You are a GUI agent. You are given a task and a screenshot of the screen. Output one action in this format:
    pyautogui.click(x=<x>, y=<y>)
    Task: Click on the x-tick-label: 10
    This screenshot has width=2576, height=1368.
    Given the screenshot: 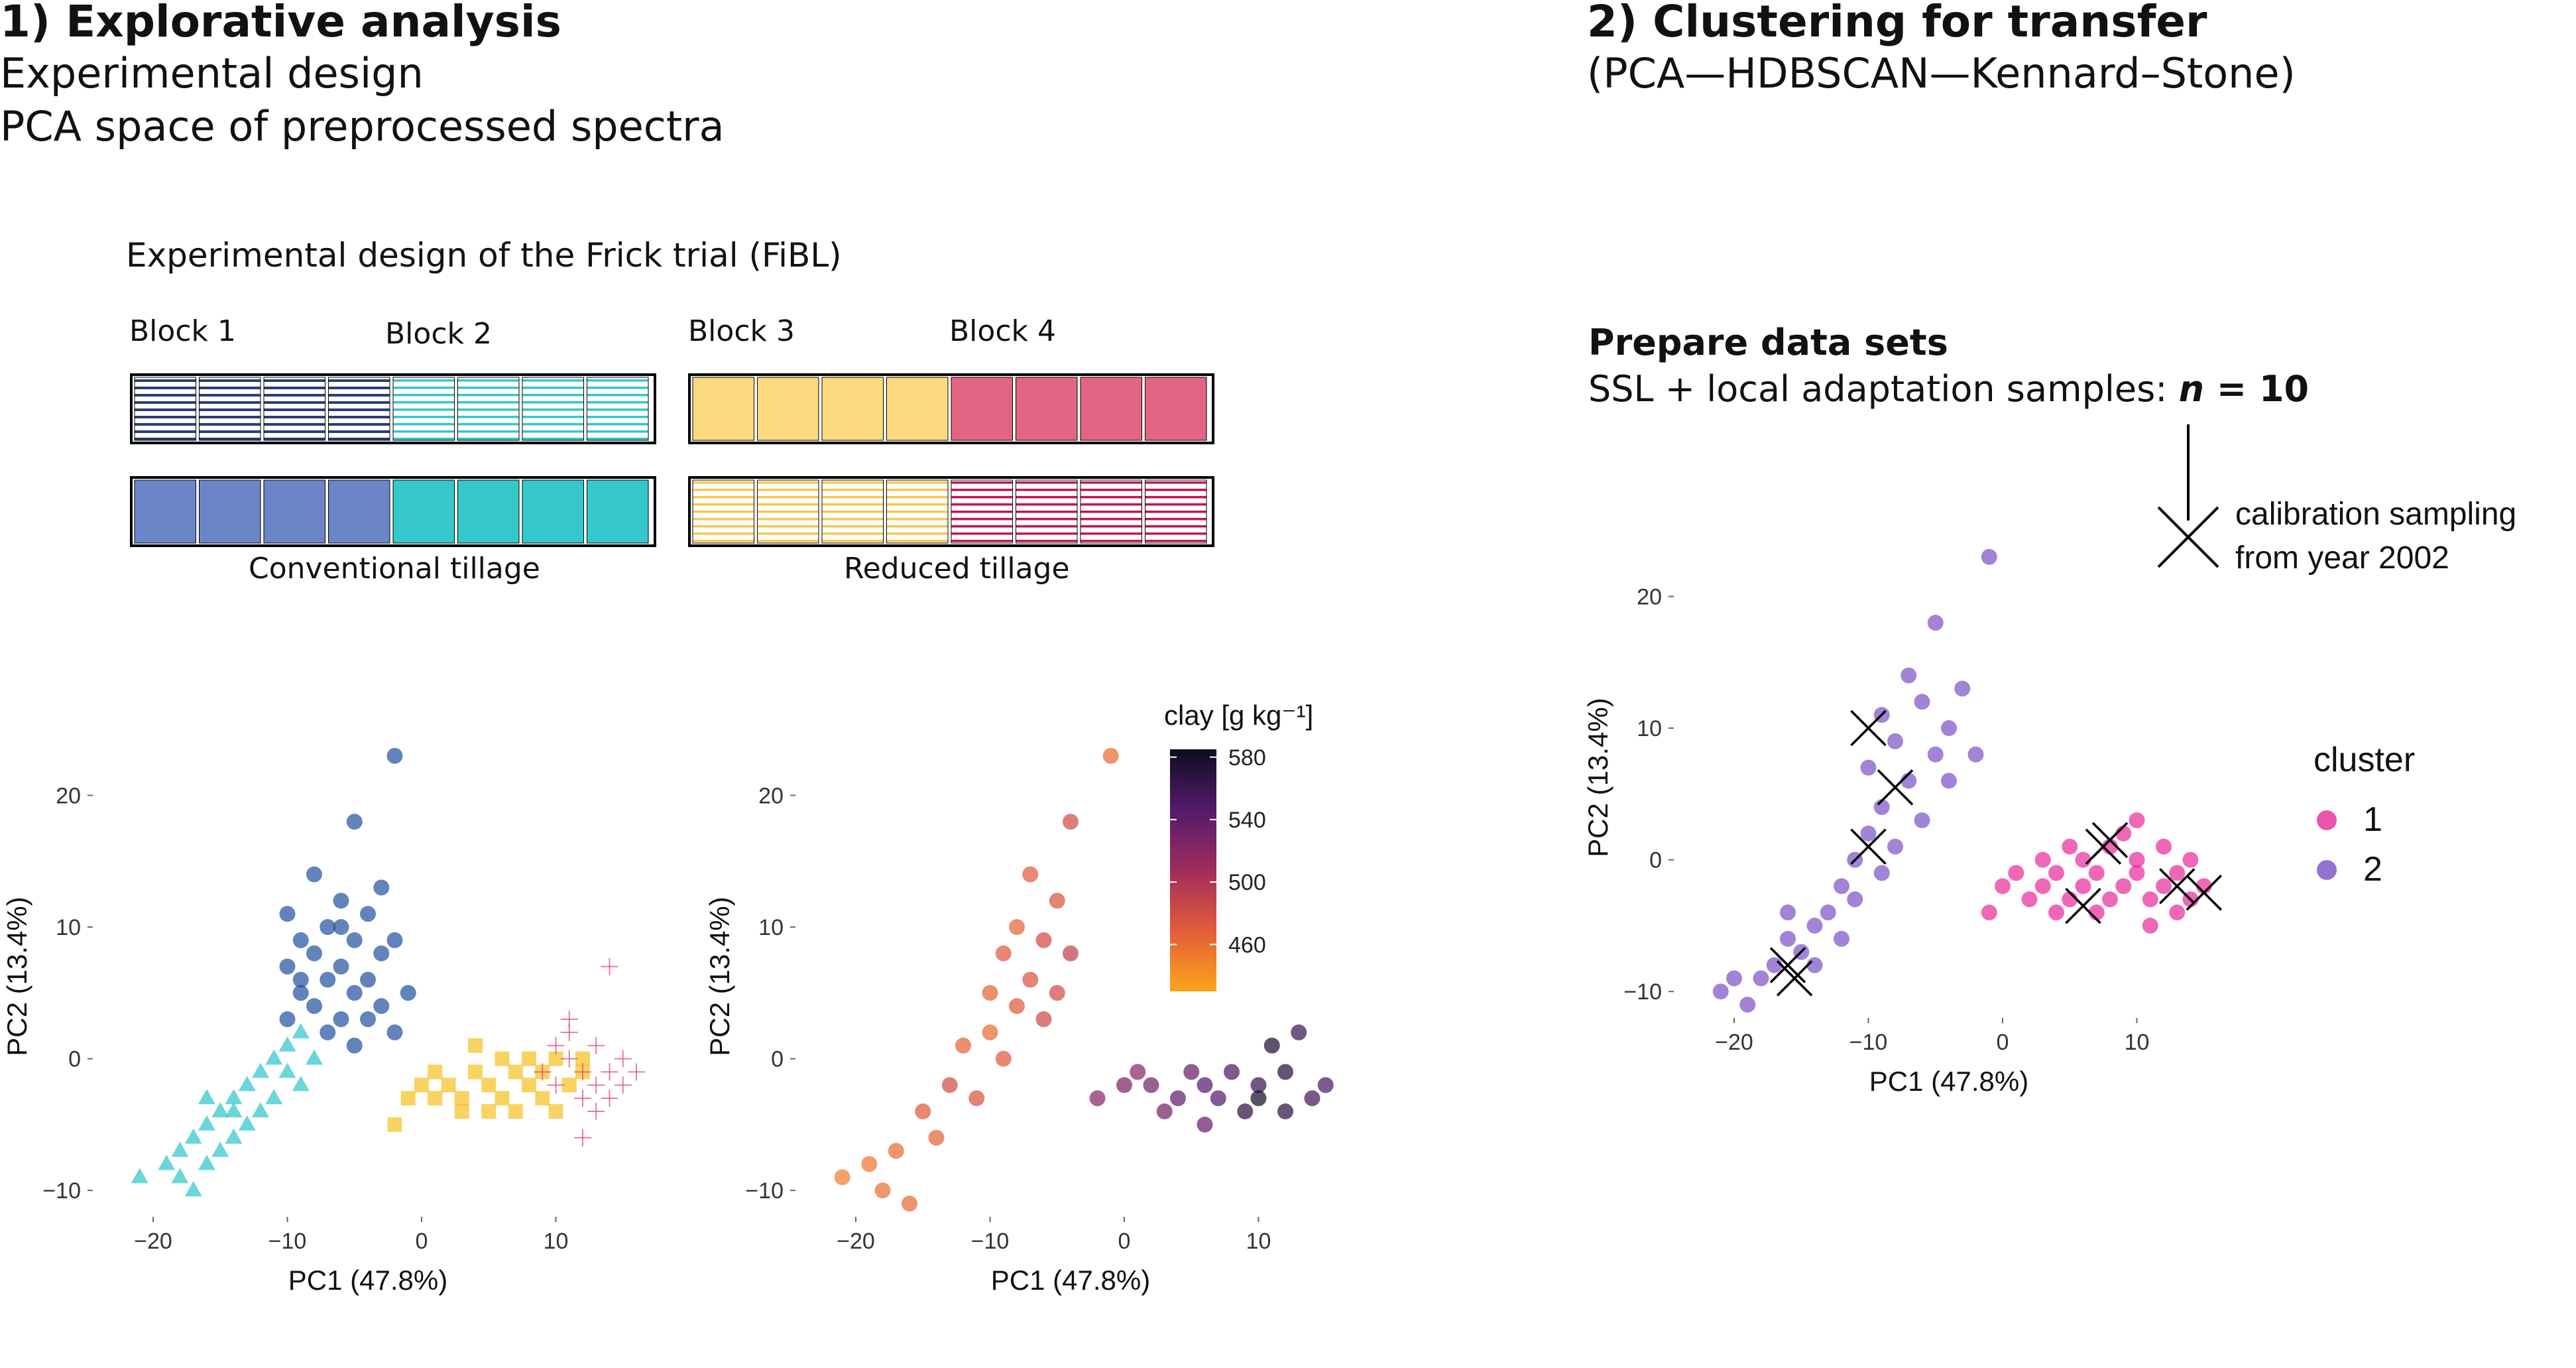 What is the action you would take?
    pyautogui.click(x=1258, y=1241)
    